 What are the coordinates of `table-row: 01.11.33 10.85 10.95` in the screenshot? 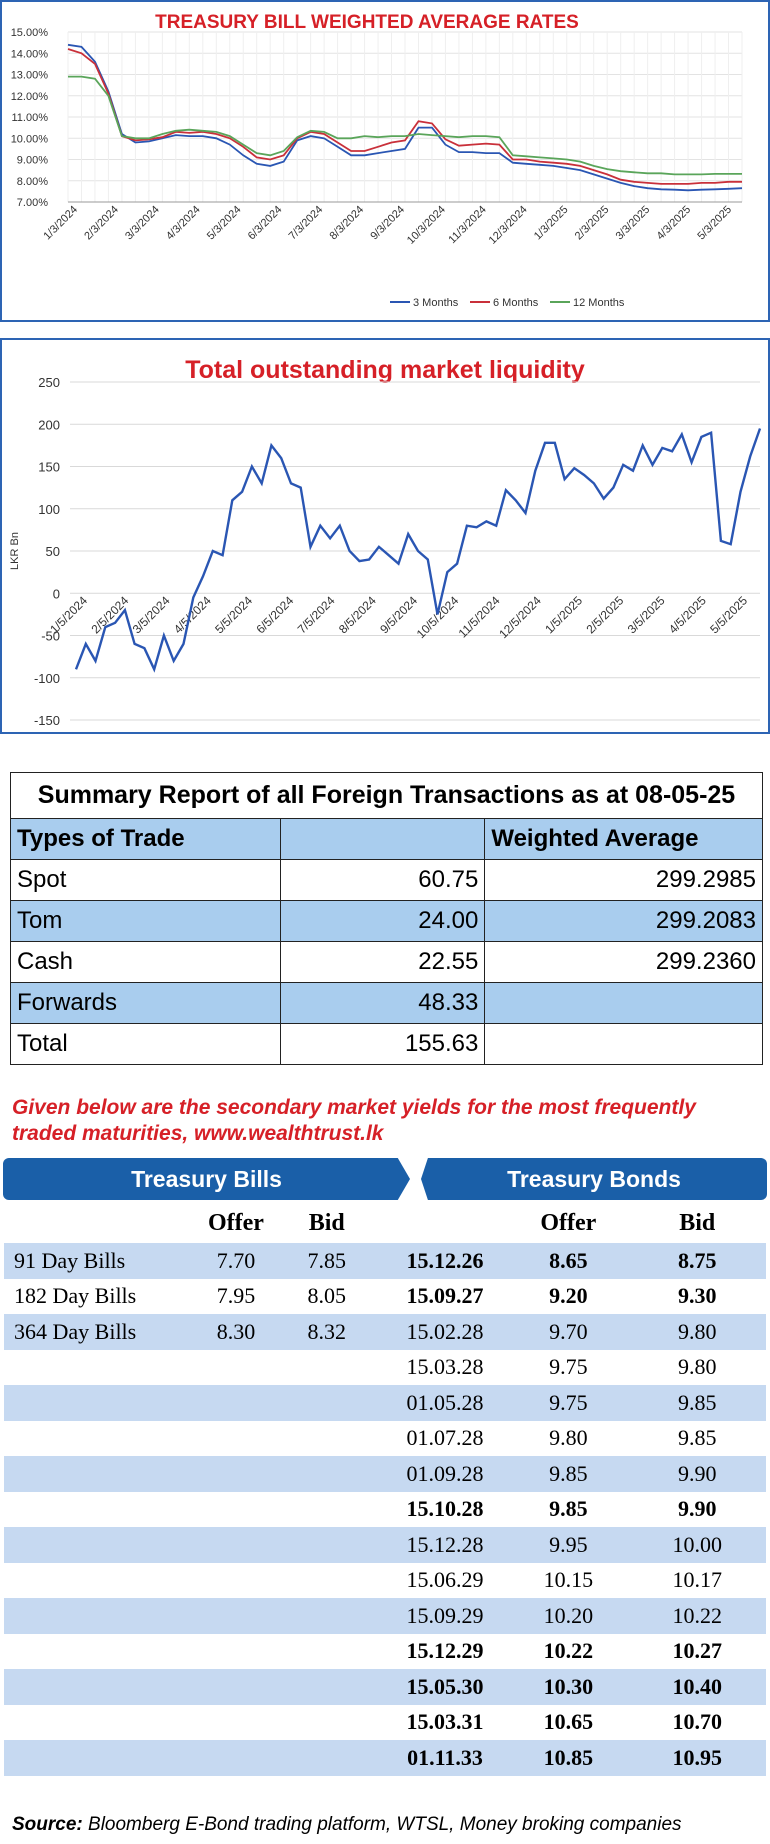 It's located at (385, 1758).